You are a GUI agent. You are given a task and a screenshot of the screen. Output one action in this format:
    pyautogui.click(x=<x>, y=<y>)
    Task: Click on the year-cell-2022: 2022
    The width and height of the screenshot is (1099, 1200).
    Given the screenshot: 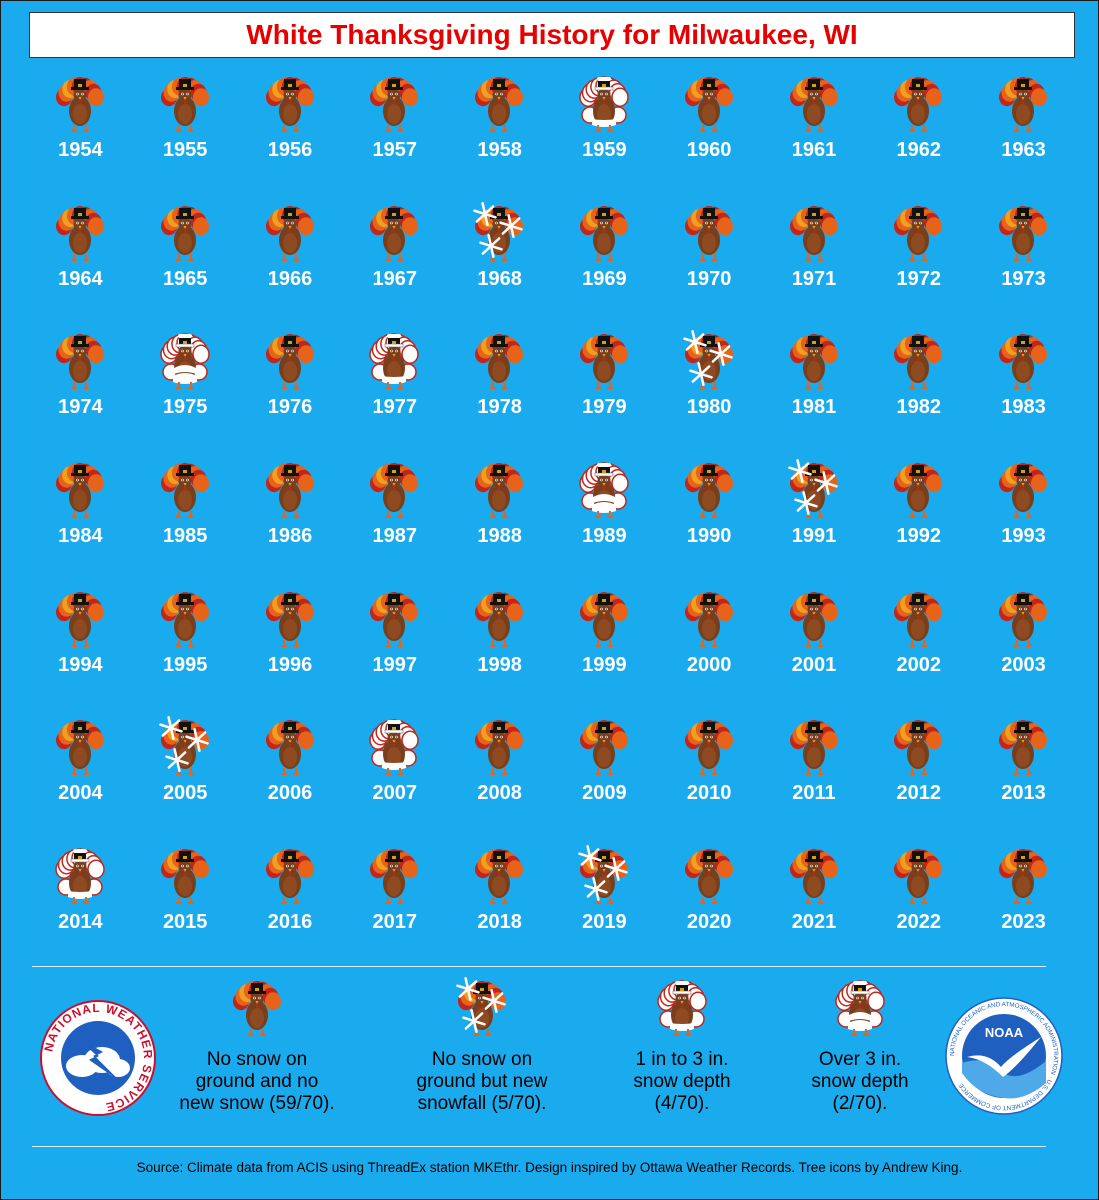 What is the action you would take?
    pyautogui.click(x=918, y=906)
    